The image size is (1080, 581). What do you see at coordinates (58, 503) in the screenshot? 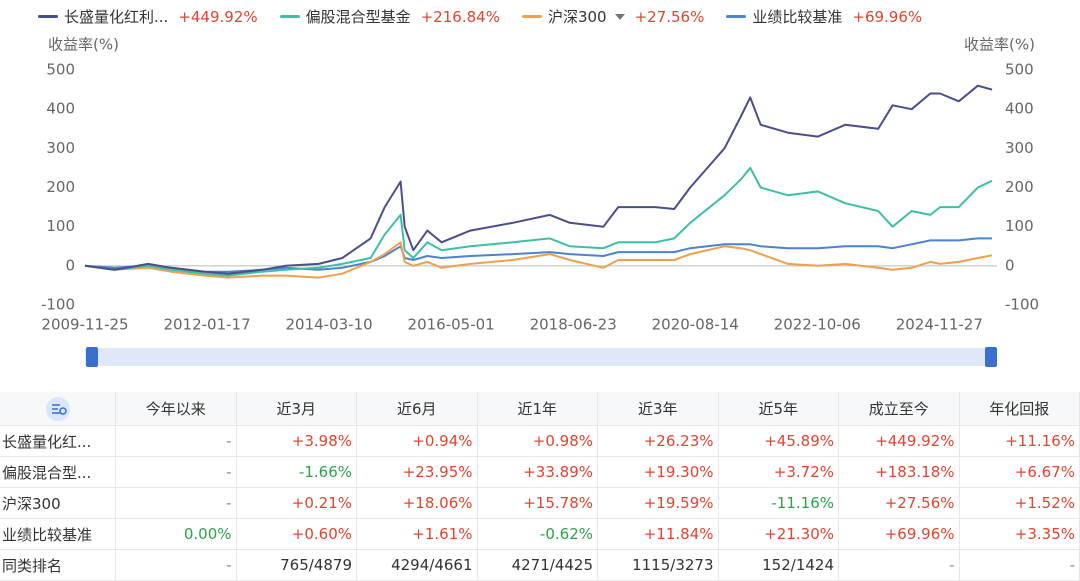
I see `row-name: 沪深300` at bounding box center [58, 503].